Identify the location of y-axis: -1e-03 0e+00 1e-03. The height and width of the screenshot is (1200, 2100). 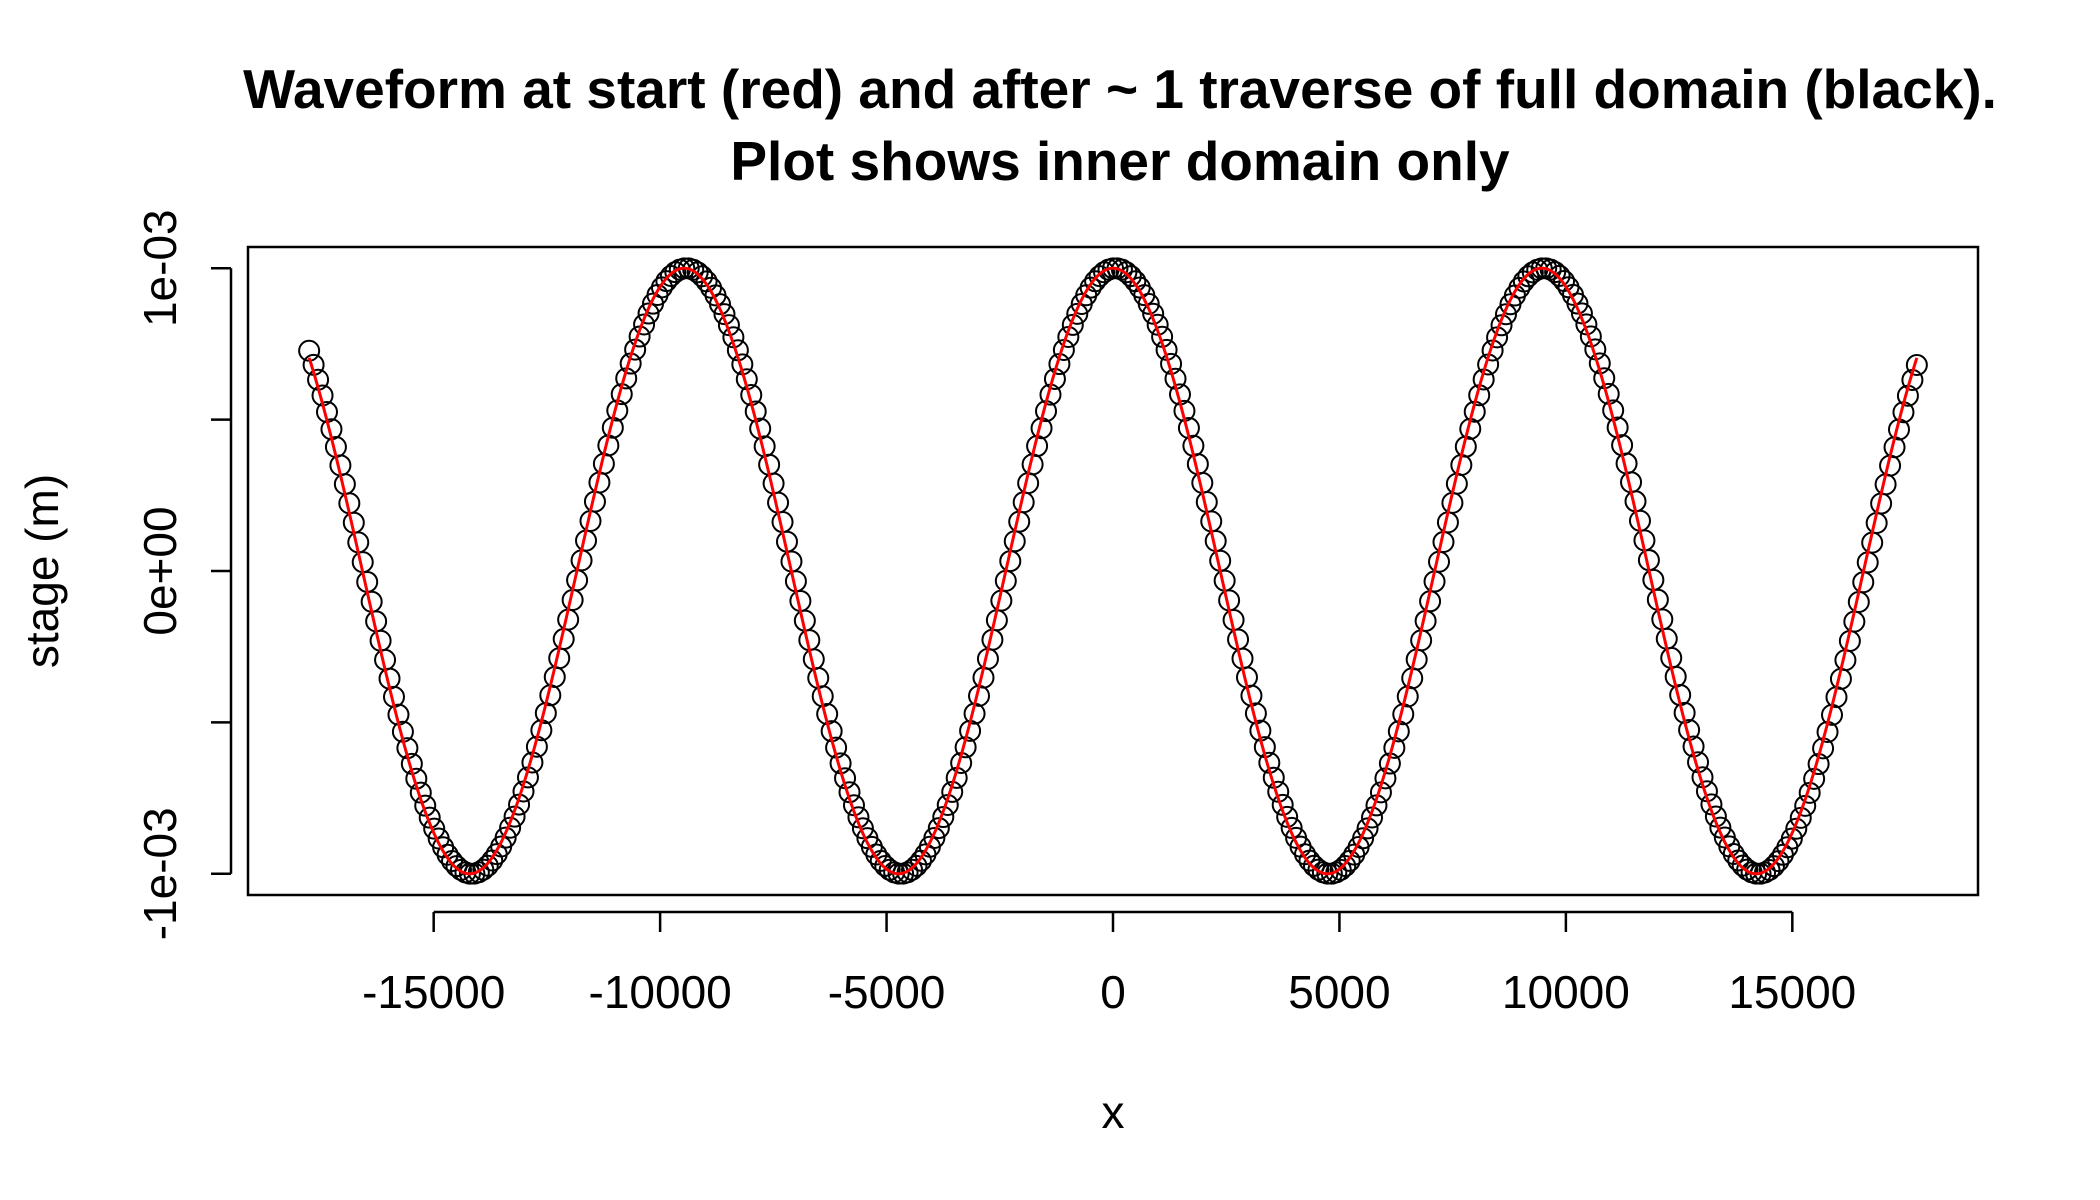
(183, 574).